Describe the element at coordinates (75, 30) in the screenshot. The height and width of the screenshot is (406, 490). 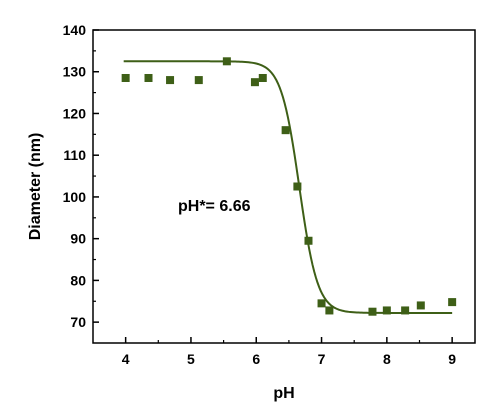
I see `y-tick-label: 140` at that location.